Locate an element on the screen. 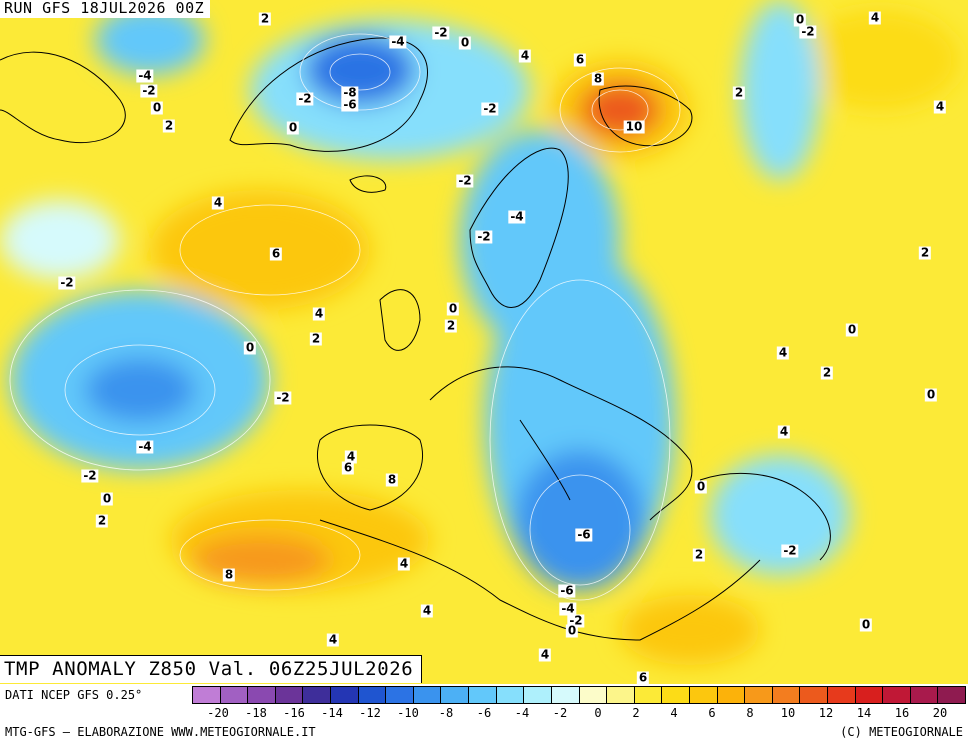 The image size is (968, 745). cold-anomaly-russia is located at coordinates (780, 90).